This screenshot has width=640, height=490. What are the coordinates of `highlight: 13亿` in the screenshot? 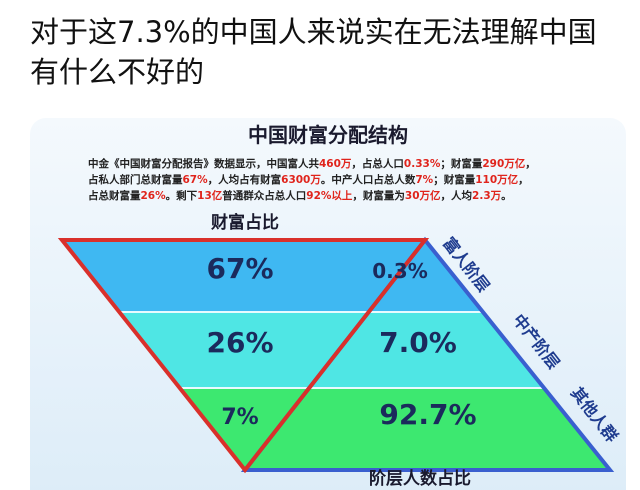 It's located at (210, 195).